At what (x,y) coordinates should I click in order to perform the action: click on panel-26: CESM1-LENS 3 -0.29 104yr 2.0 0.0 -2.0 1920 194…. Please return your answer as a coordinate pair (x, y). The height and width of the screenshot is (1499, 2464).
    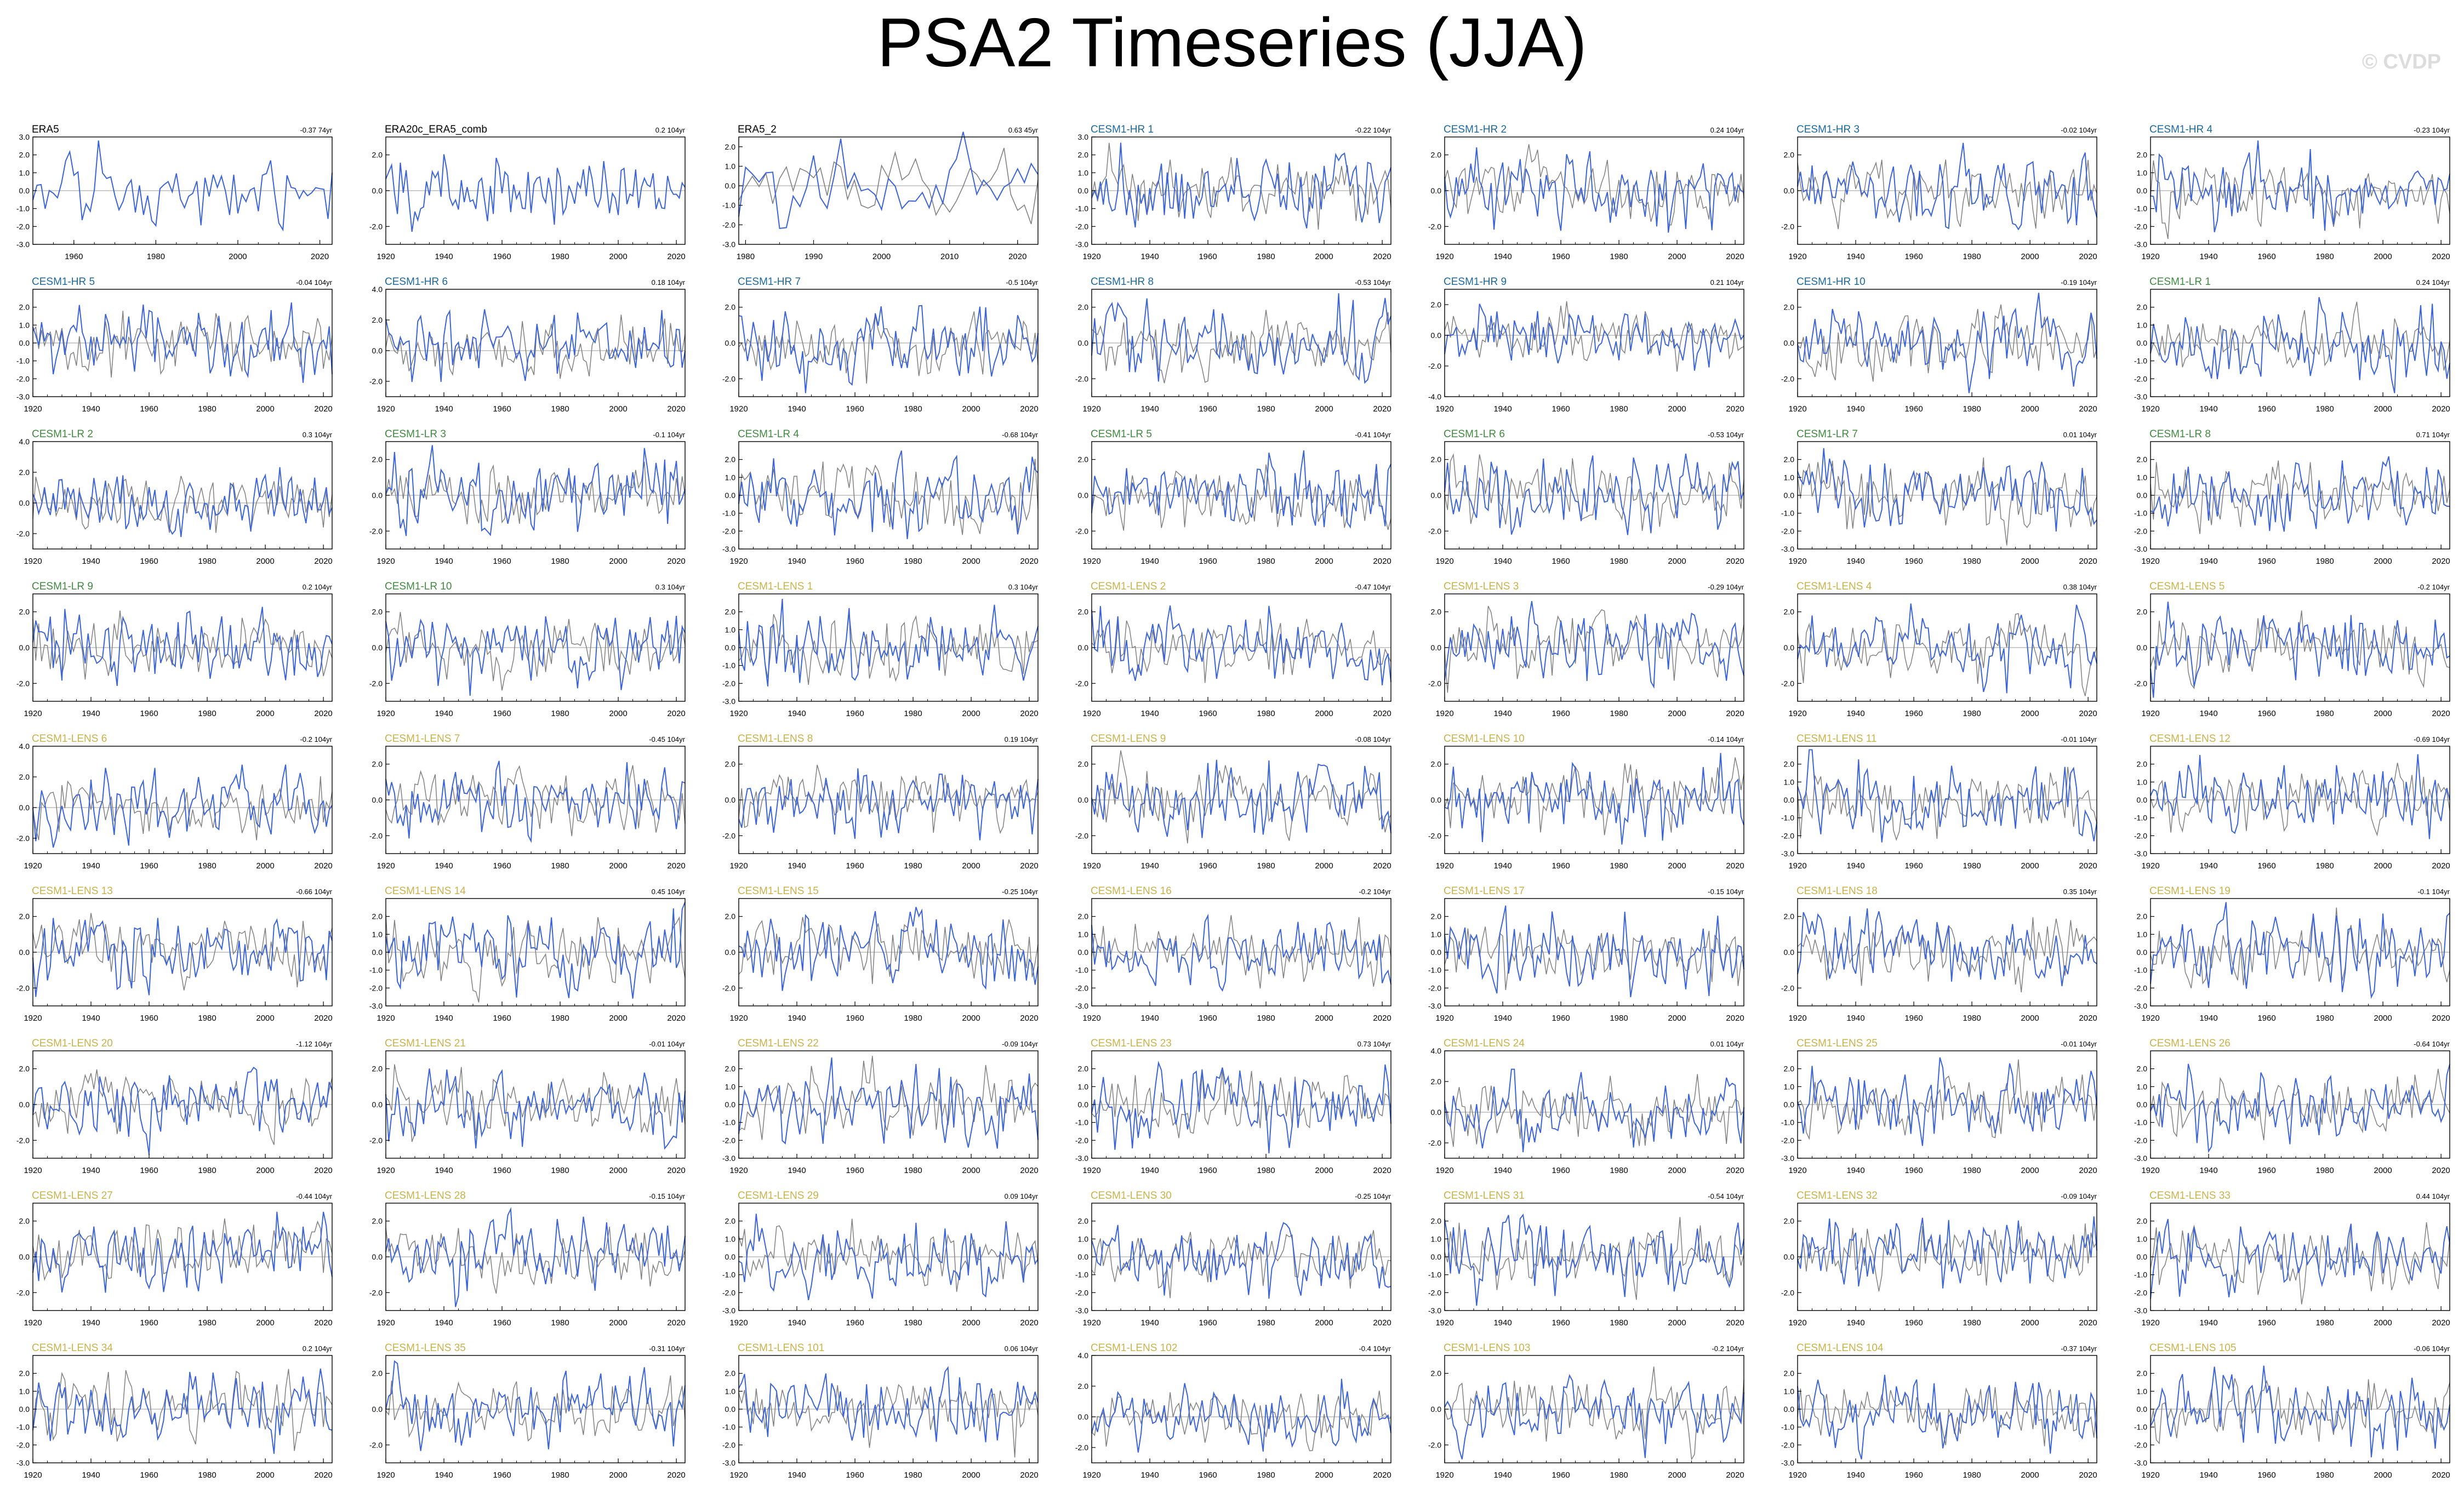
    Looking at the image, I should click on (1586, 649).